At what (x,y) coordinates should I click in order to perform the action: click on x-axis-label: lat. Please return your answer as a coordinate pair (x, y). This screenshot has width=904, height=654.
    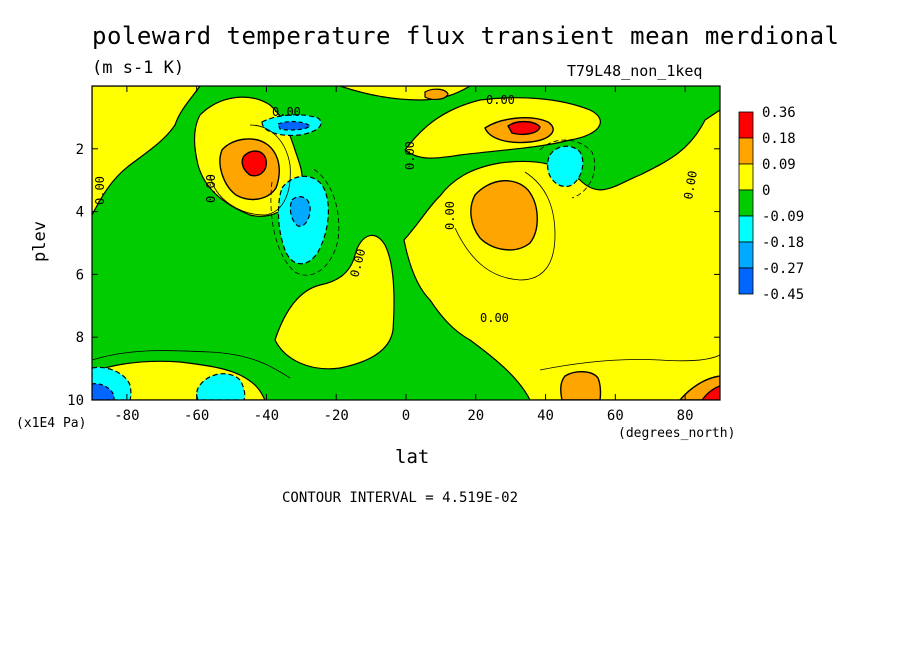
    Looking at the image, I should click on (412, 457).